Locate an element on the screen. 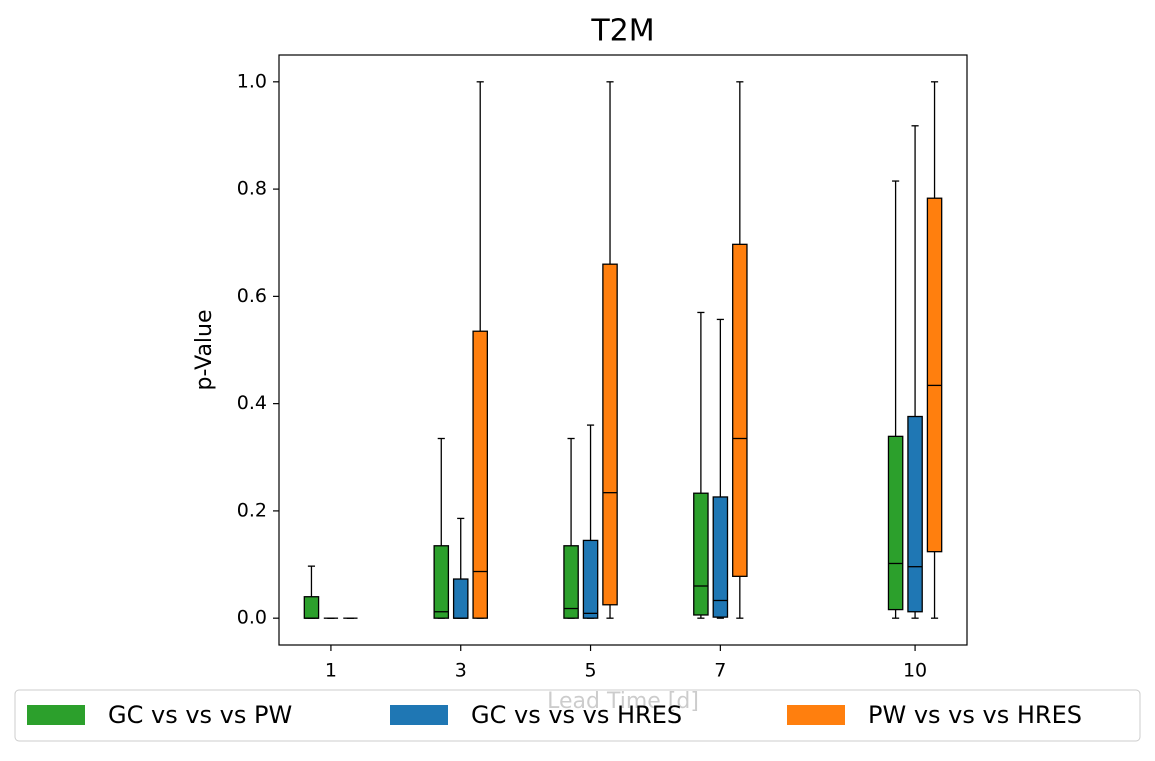 The height and width of the screenshot is (761, 1155). y-axis-label: p-Value is located at coordinates (204, 349).